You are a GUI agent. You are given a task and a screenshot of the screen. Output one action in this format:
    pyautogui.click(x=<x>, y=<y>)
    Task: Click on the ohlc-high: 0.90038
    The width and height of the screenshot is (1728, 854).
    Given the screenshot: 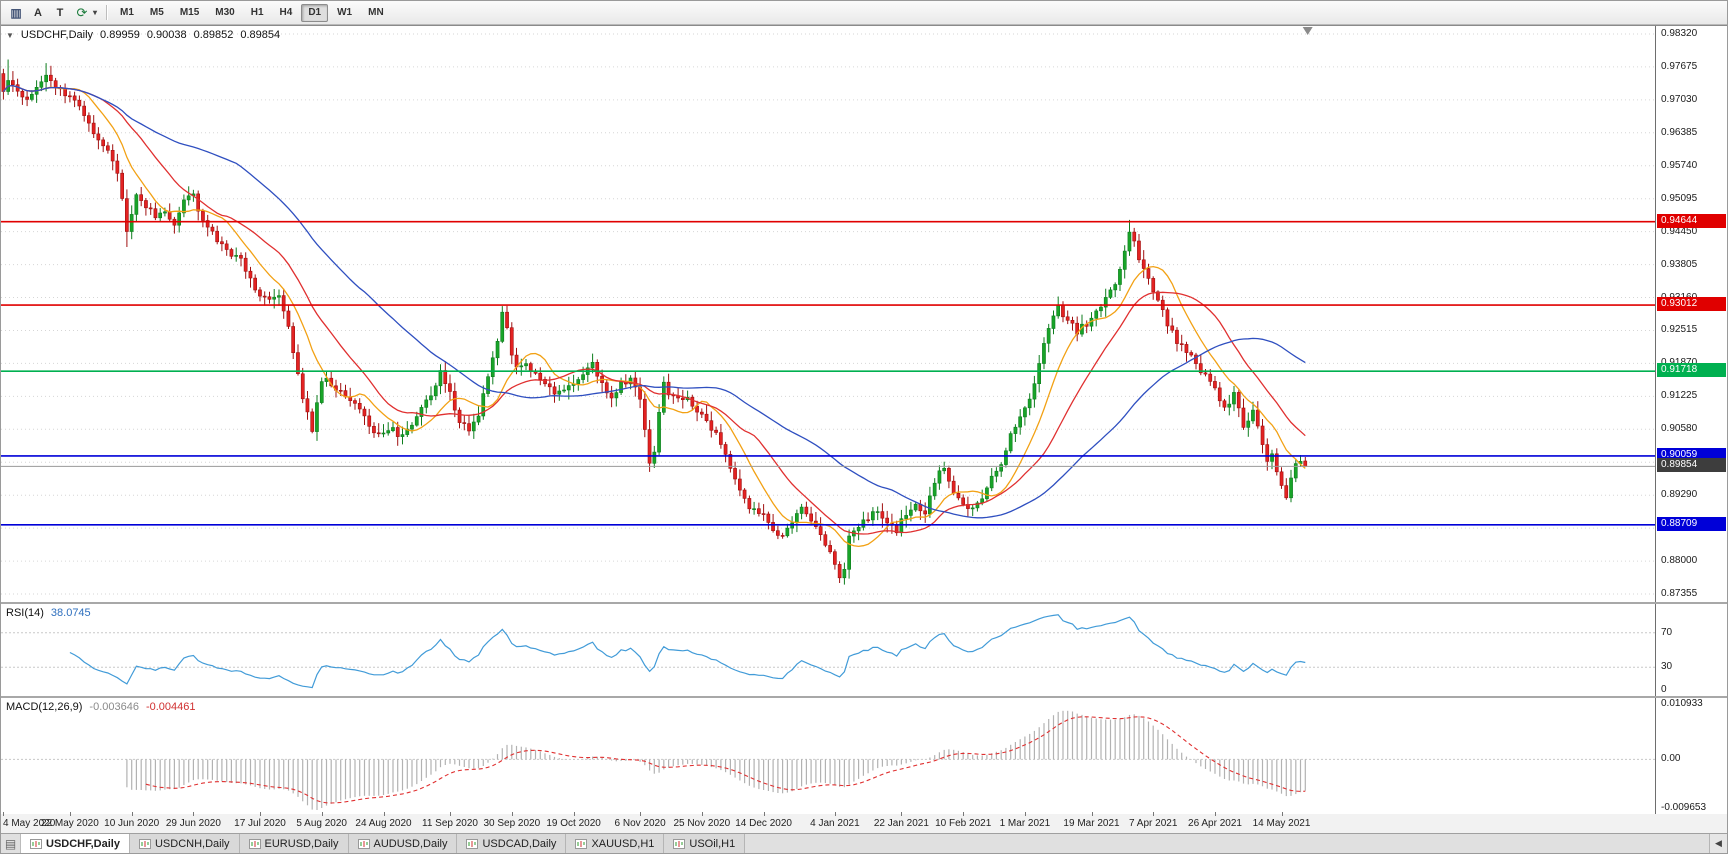 What is the action you would take?
    pyautogui.click(x=166, y=35)
    